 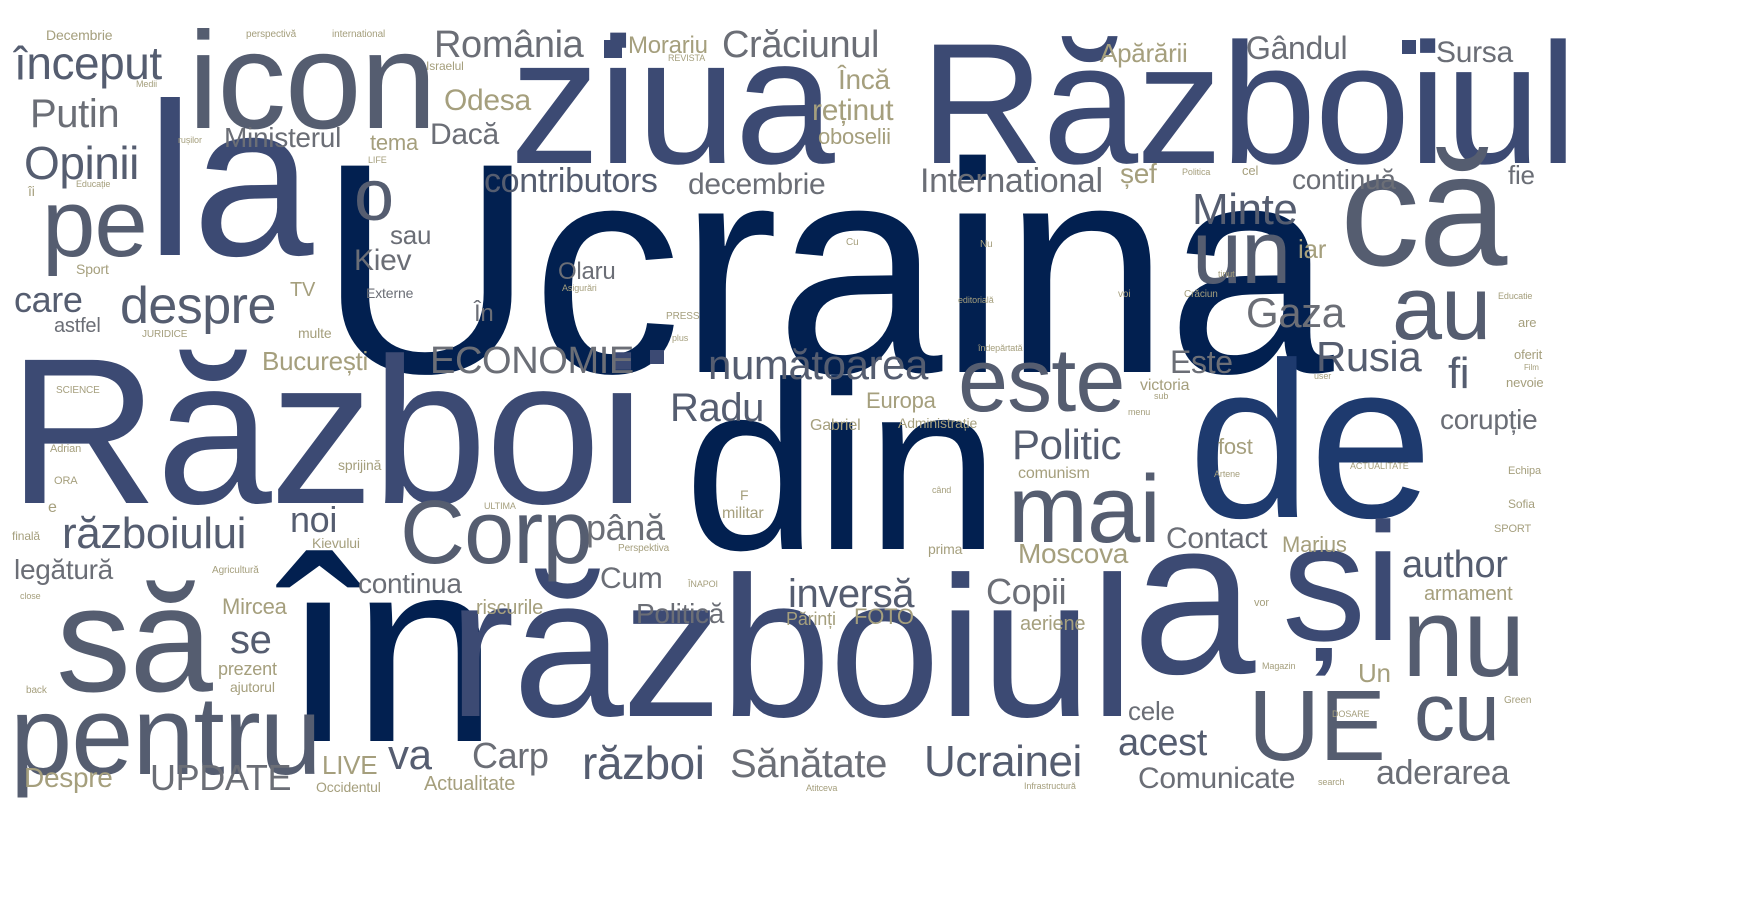 I want to click on word-film: Film, so click(x=1531, y=367).